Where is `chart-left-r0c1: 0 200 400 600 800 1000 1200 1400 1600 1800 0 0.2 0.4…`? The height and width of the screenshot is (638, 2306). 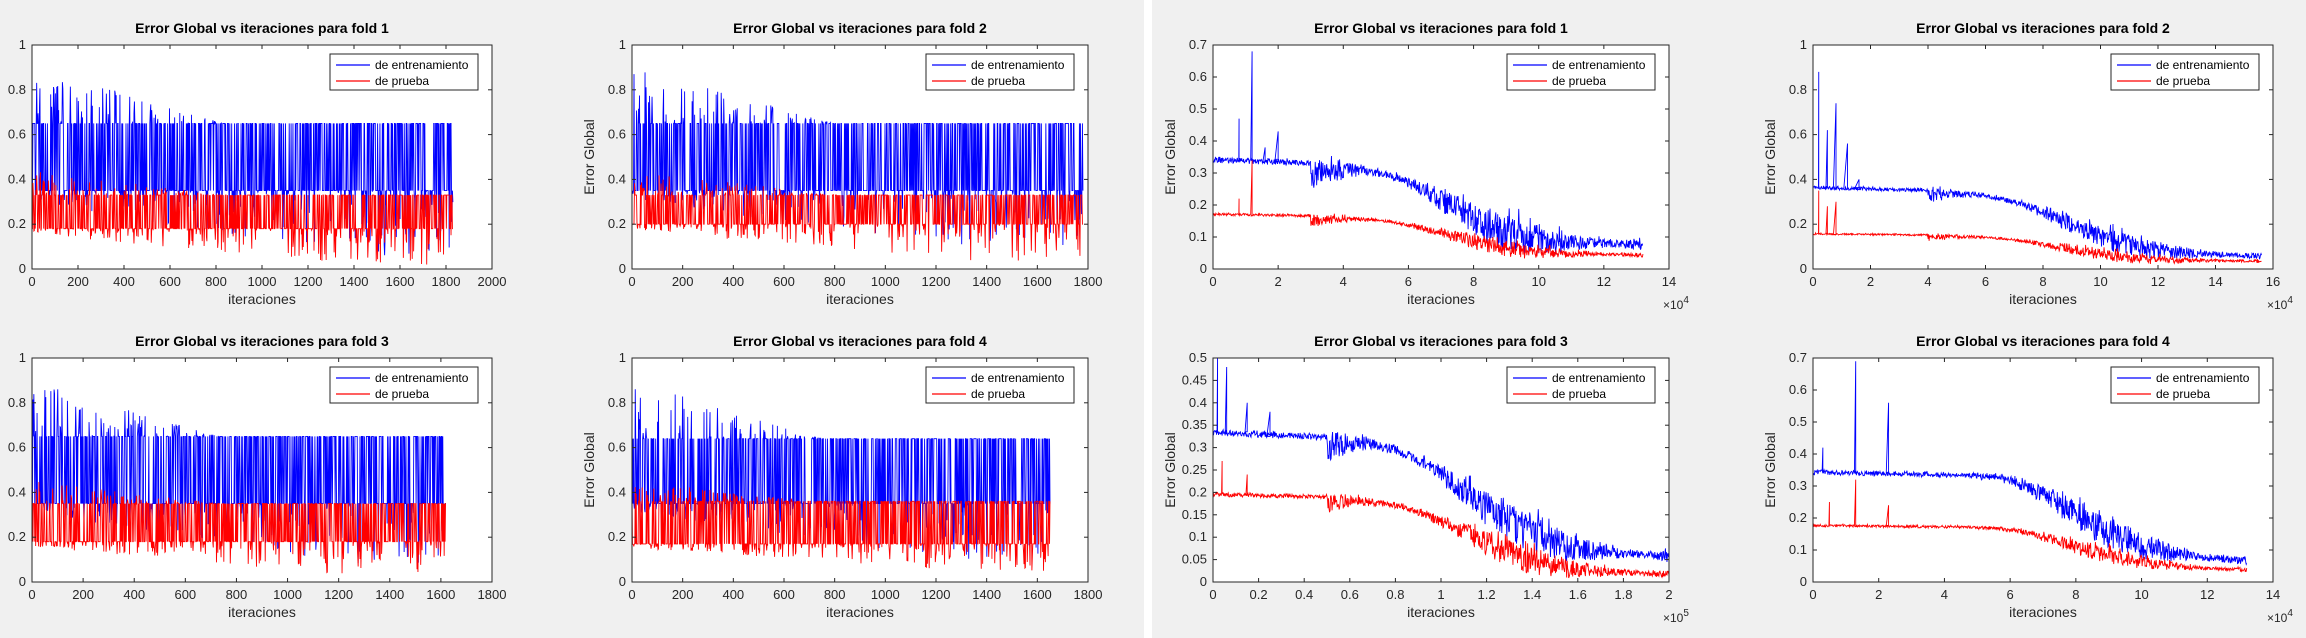
chart-left-r0c1: 0 200 400 600 800 1000 1200 1400 1600 1800 0 0.2 0.4… is located at coordinates (841, 163).